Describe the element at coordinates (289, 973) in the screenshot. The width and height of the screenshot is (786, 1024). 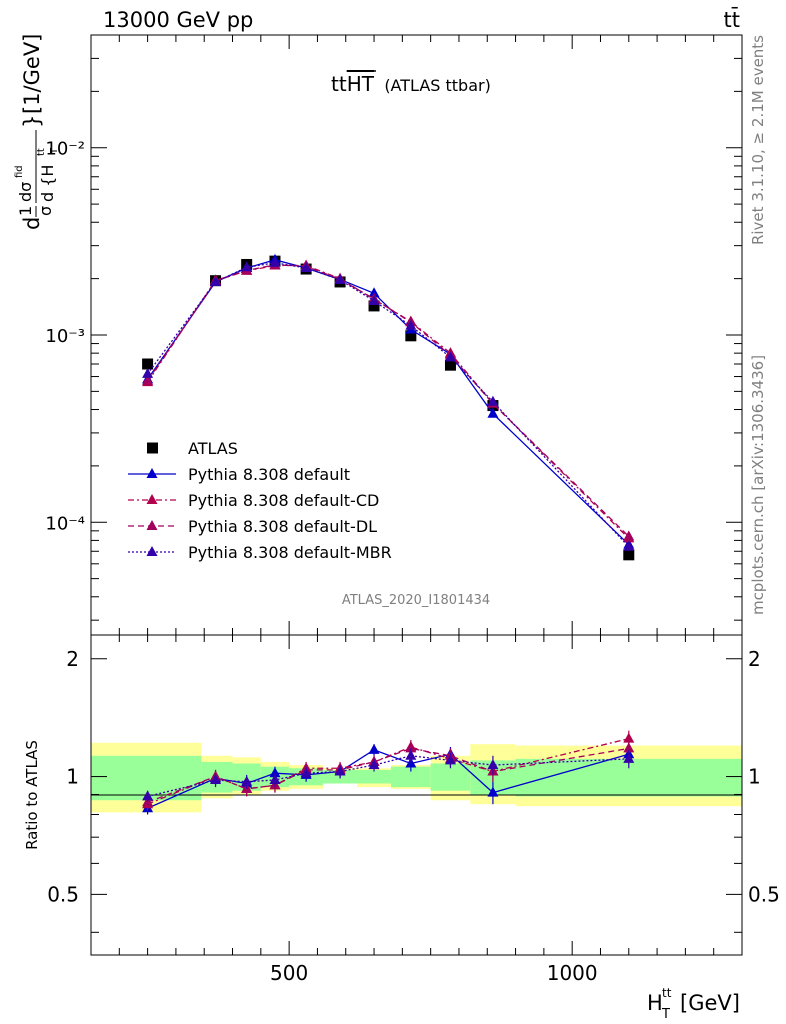
I see `x-tick-label: 500` at that location.